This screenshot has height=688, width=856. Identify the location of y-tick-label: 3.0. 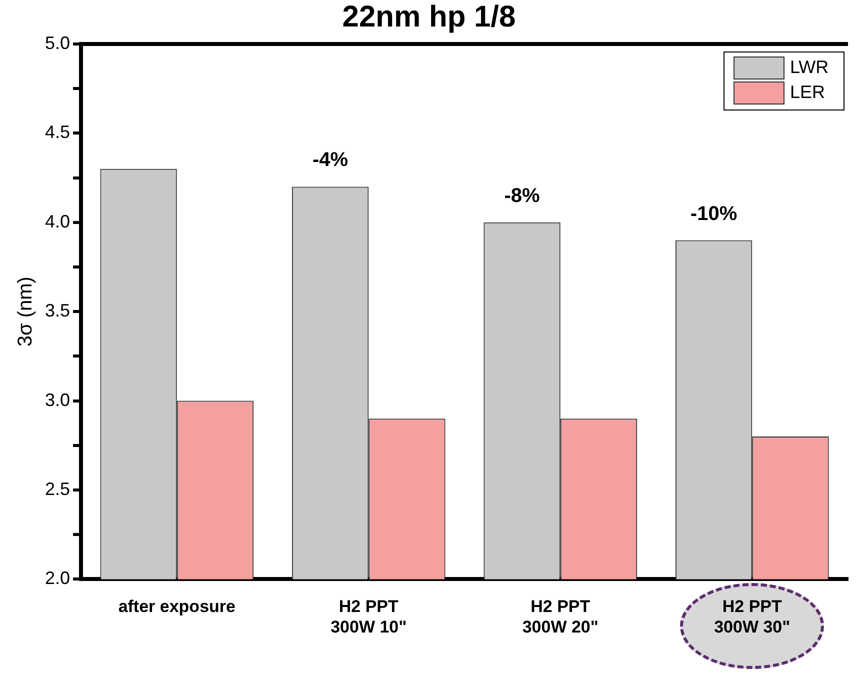
(57, 400).